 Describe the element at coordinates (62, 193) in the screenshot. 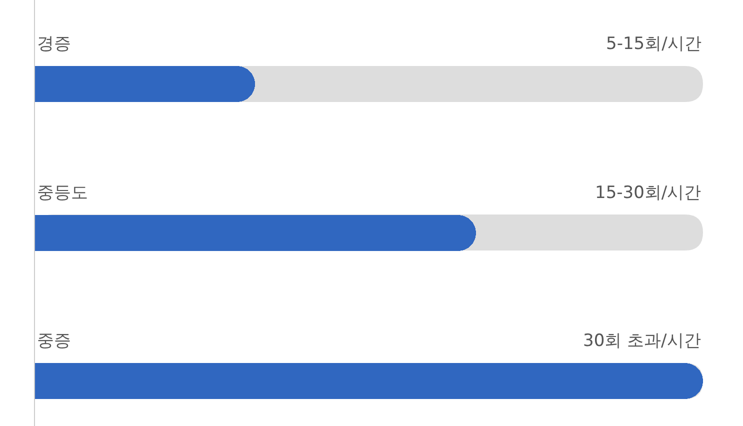

I see `y-tick-label: 중등도` at that location.